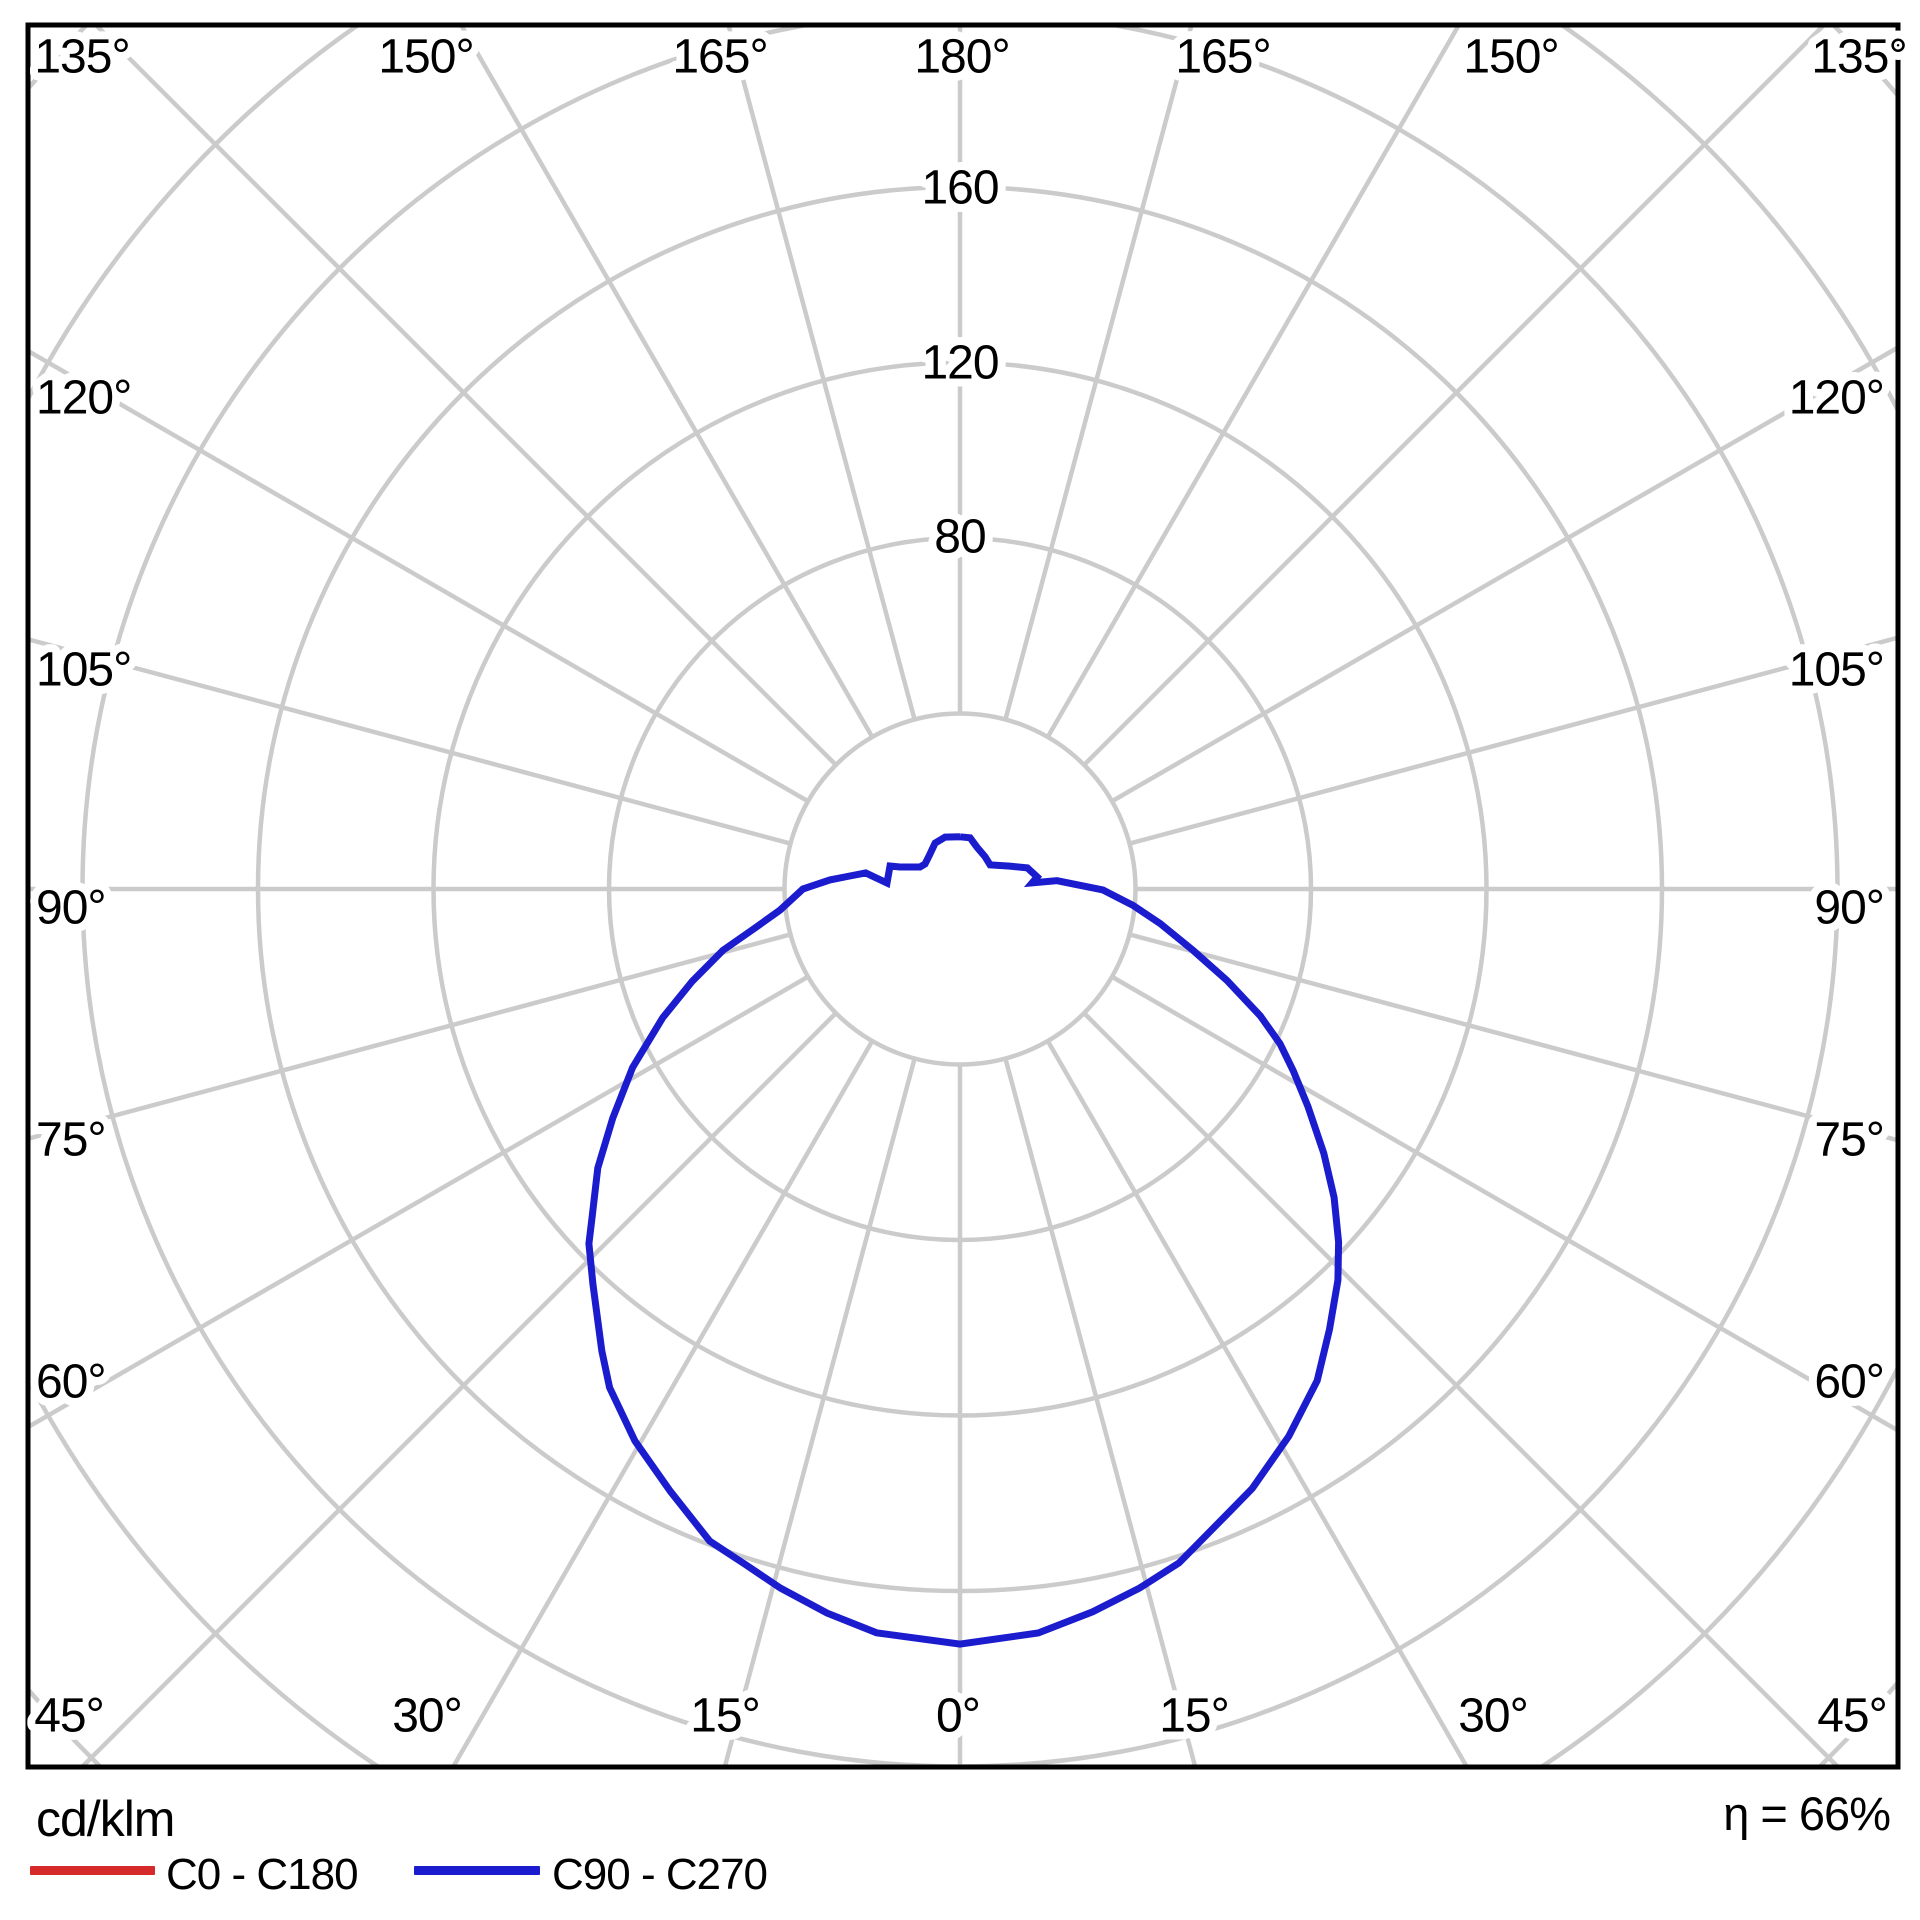 The height and width of the screenshot is (1920, 1920). Describe the element at coordinates (958, 1716) in the screenshot. I see `angle-label-bottom: 0°` at that location.